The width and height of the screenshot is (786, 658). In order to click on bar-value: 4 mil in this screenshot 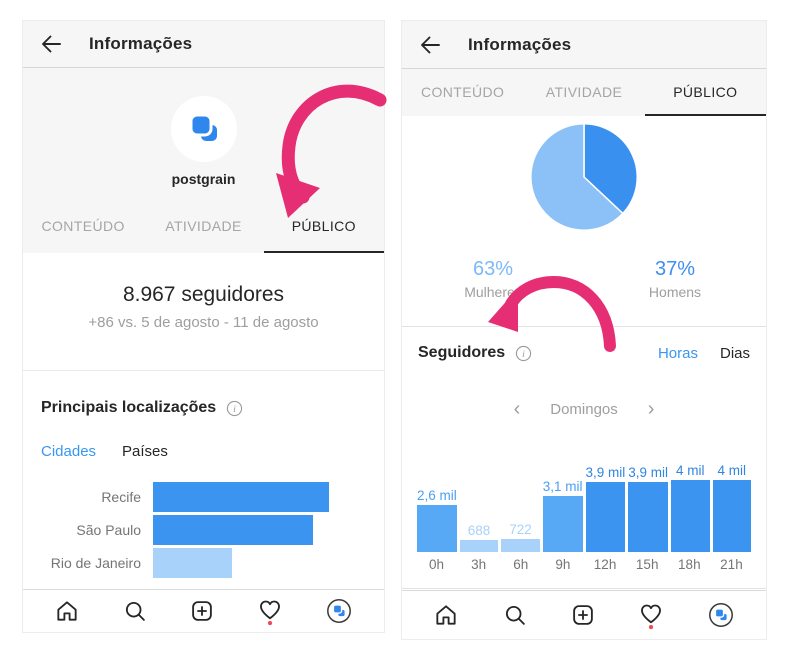, I will do `click(690, 470)`.